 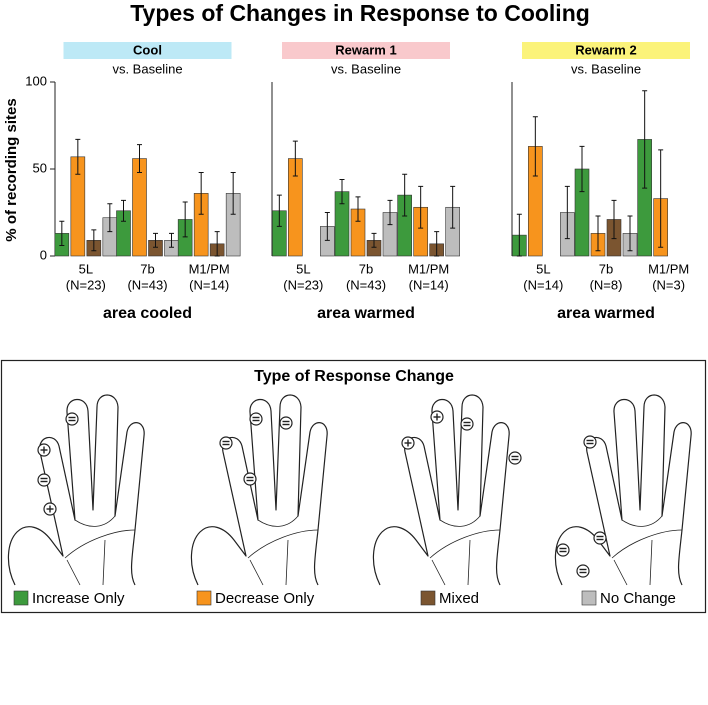 What do you see at coordinates (360, 13) in the screenshot?
I see `figure-title: Types of Changes in Response to Cooling` at bounding box center [360, 13].